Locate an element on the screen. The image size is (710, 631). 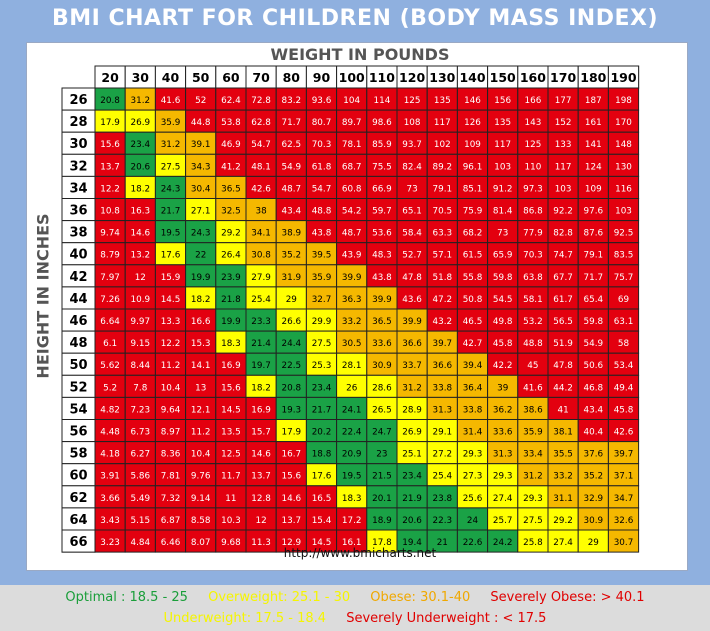
height-tick-label: 56 is located at coordinates (78, 432).